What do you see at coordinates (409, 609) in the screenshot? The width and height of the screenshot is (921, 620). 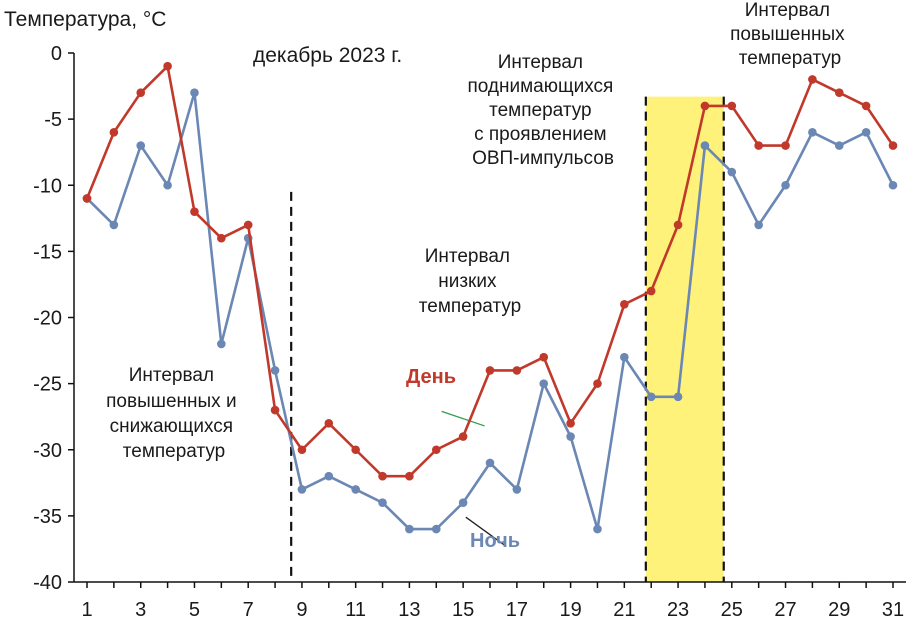 I see `x-tick-label: 13` at bounding box center [409, 609].